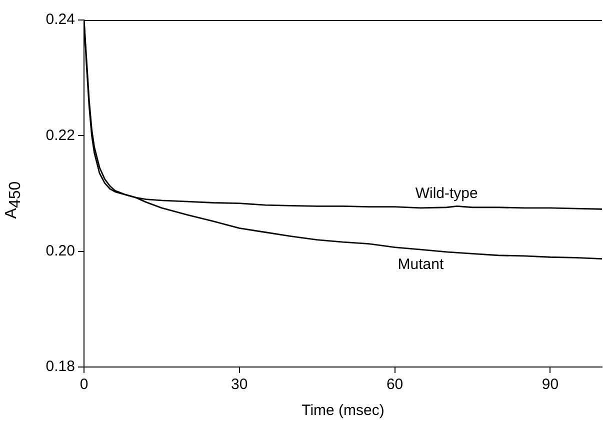  Describe the element at coordinates (550, 385) in the screenshot. I see `x-tick-label: 90` at that location.